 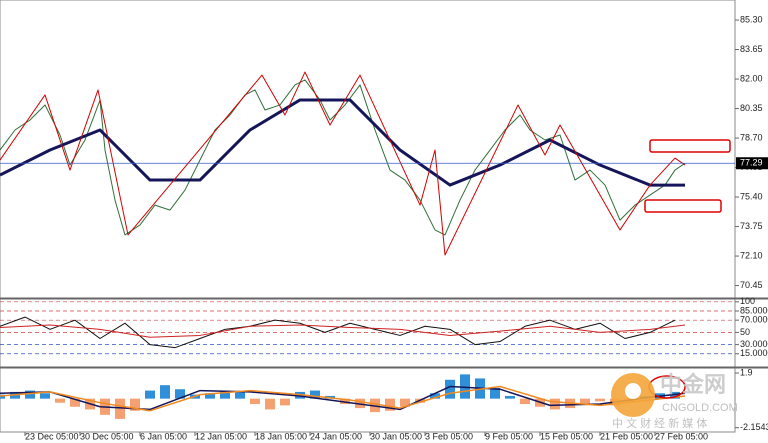 What do you see at coordinates (747, 301) in the screenshot?
I see `y-tick-label: 100` at bounding box center [747, 301].